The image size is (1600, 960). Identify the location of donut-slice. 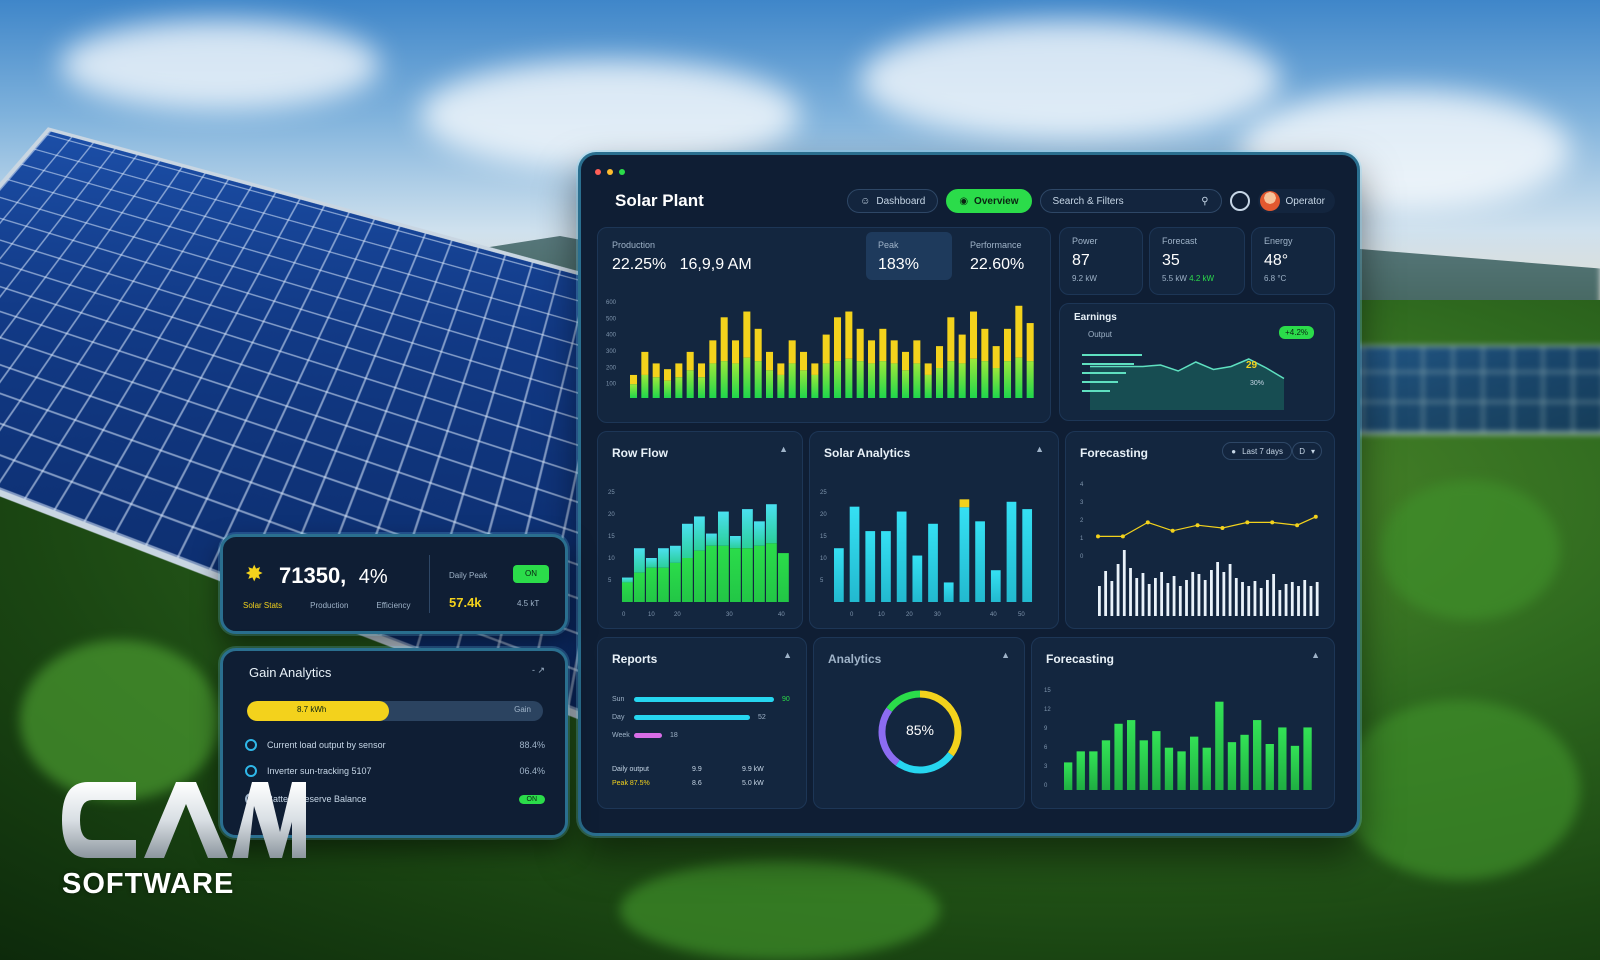
(924, 762).